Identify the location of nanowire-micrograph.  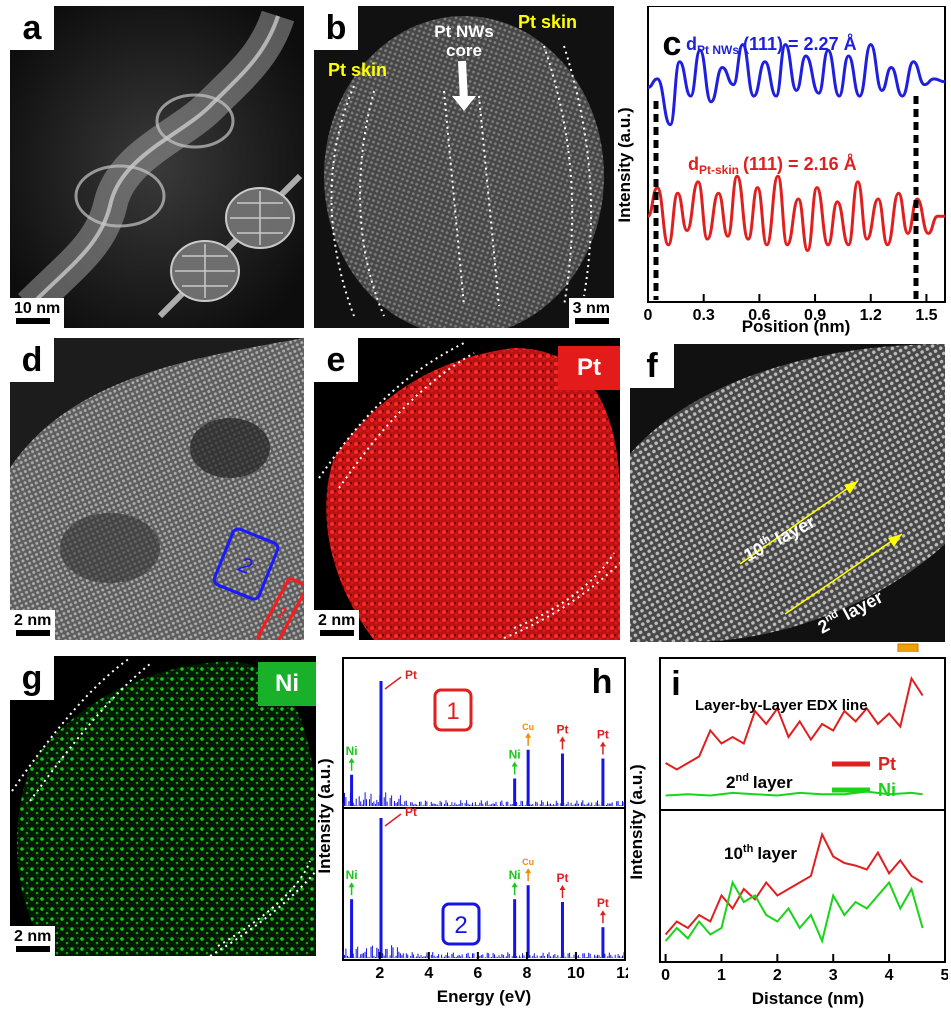
(157, 167).